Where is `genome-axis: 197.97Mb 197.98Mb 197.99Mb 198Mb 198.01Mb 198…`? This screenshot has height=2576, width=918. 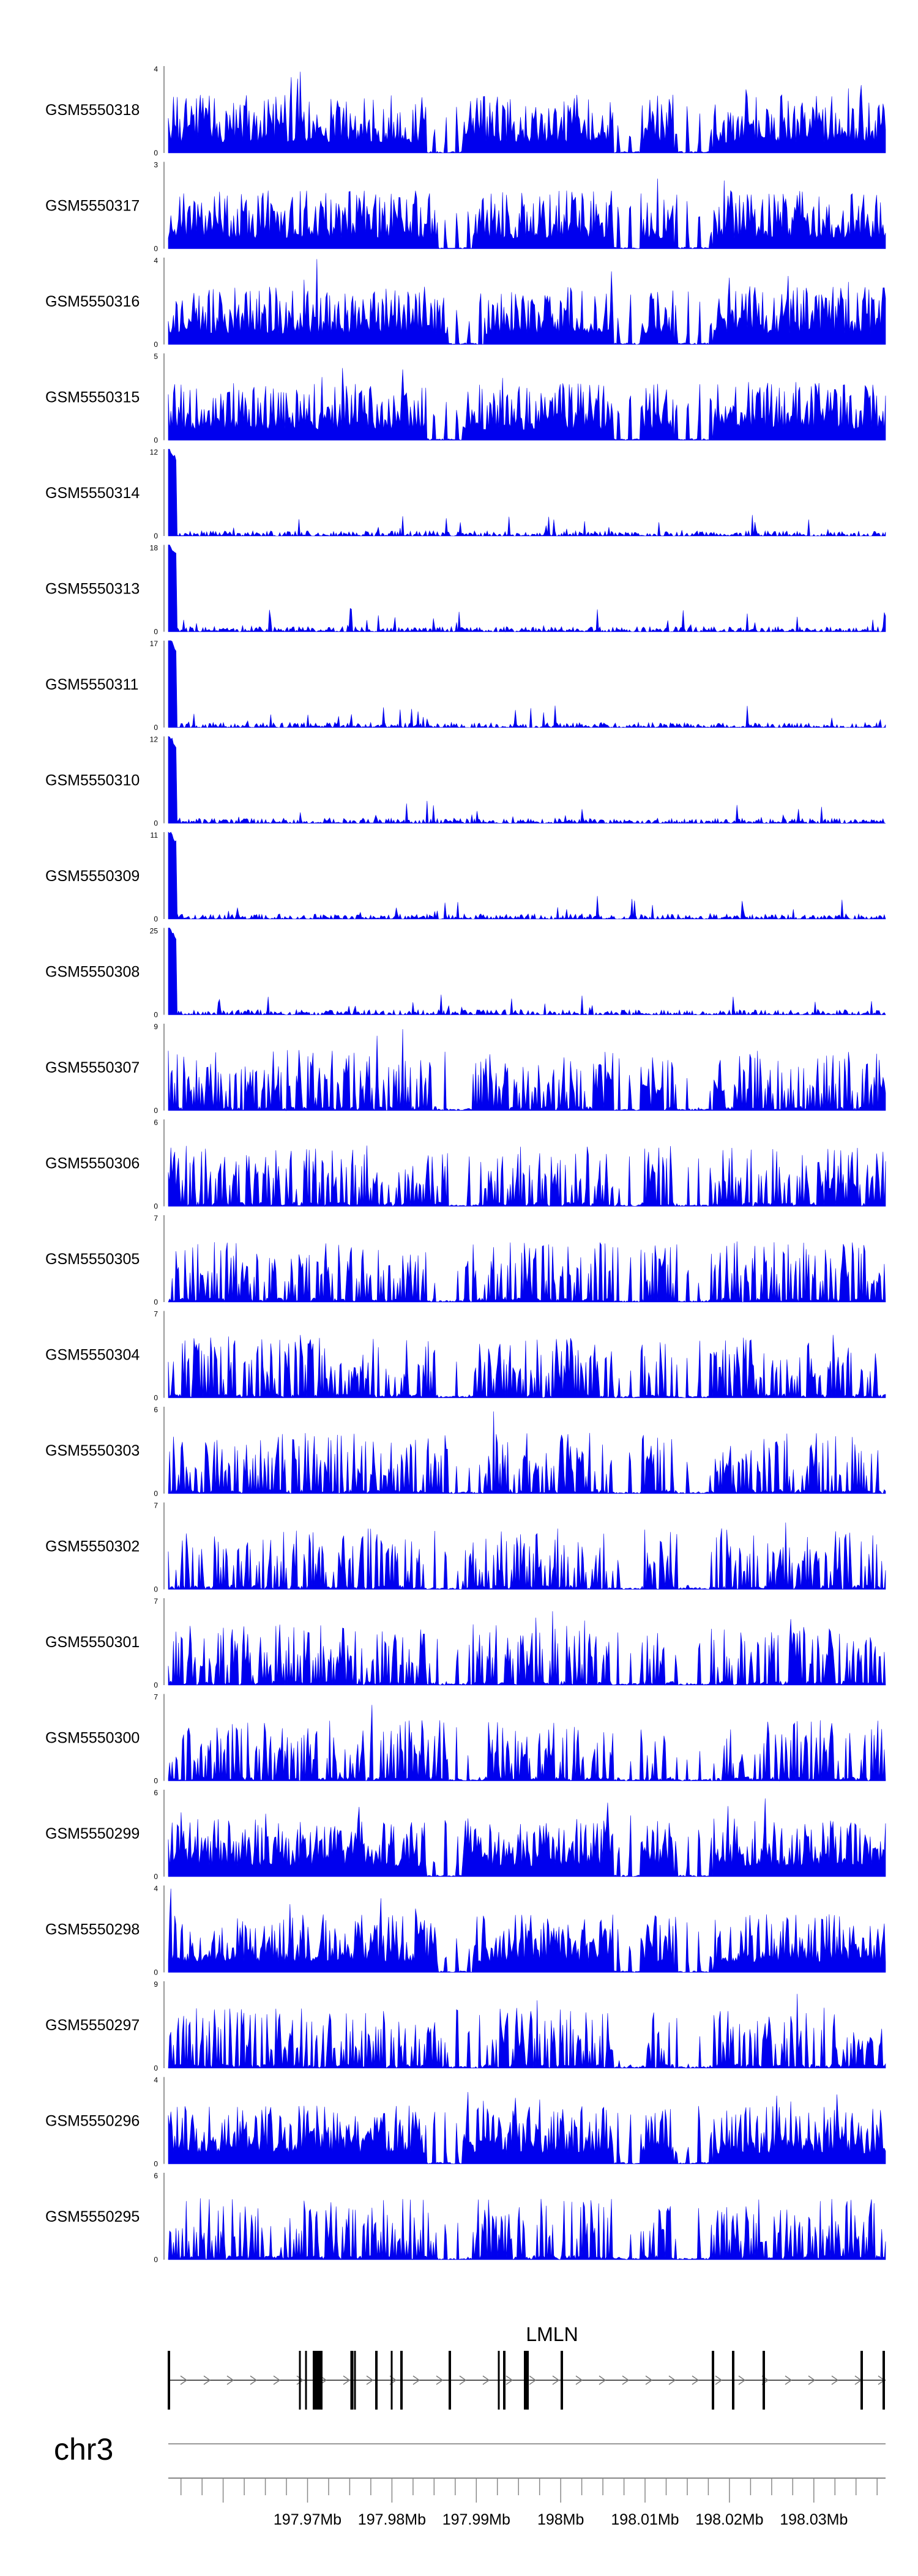
genome-axis: 197.97Mb 197.98Mb 197.99Mb 198Mb 198.01Mb 198… is located at coordinates (527, 2502).